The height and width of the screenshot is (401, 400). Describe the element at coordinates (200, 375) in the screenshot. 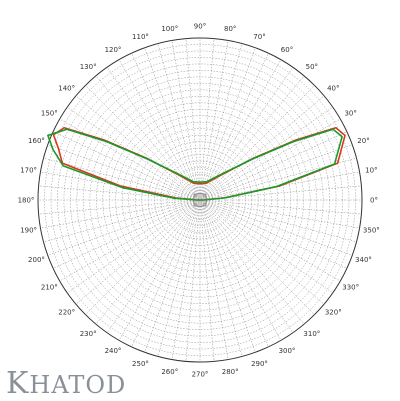

I see `angle-tick-label: 270°` at that location.